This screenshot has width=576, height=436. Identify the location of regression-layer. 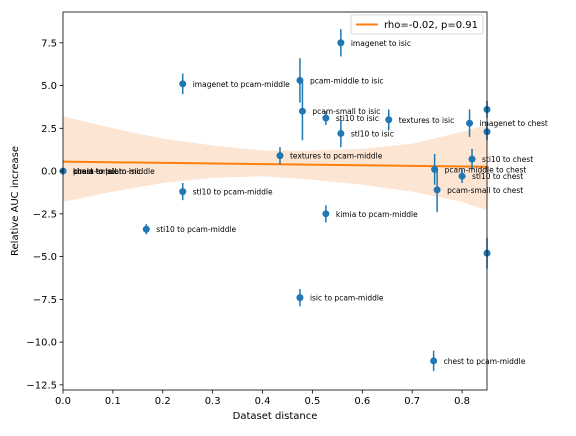
(275, 164).